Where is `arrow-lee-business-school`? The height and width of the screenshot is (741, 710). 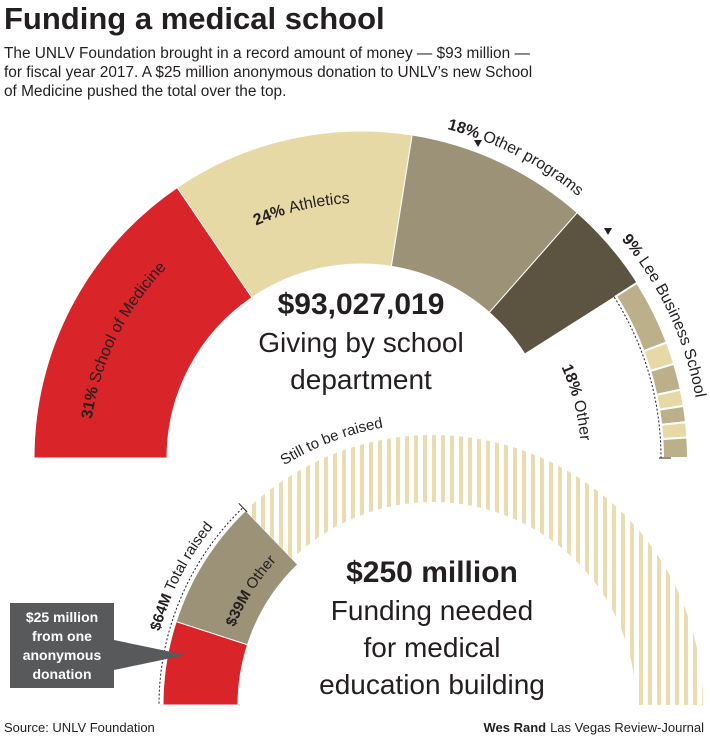 arrow-lee-business-school is located at coordinates (608, 231).